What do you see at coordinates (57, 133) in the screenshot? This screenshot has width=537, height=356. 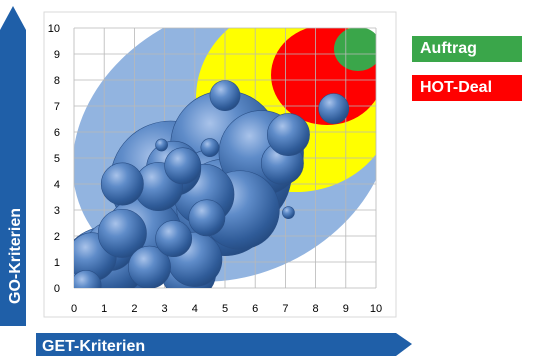 I see `y-tick-label: 6` at bounding box center [57, 133].